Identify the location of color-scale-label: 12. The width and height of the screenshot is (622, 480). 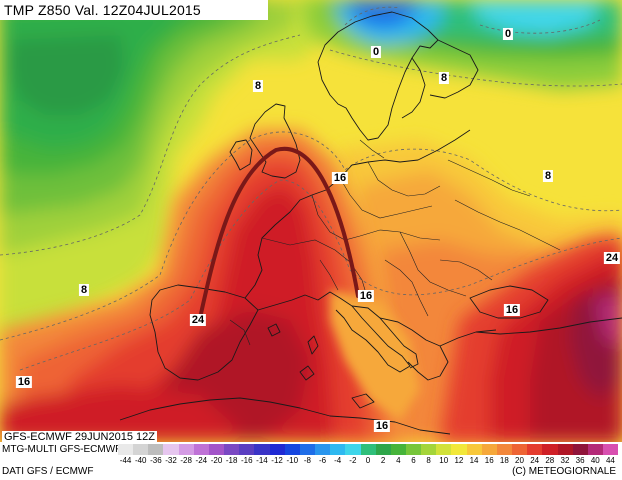
(459, 460).